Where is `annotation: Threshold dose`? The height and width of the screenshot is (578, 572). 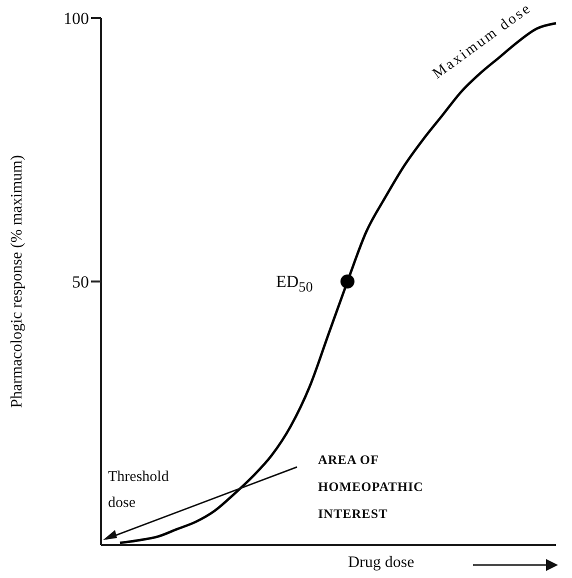
annotation: Threshold dose is located at coordinates (139, 490).